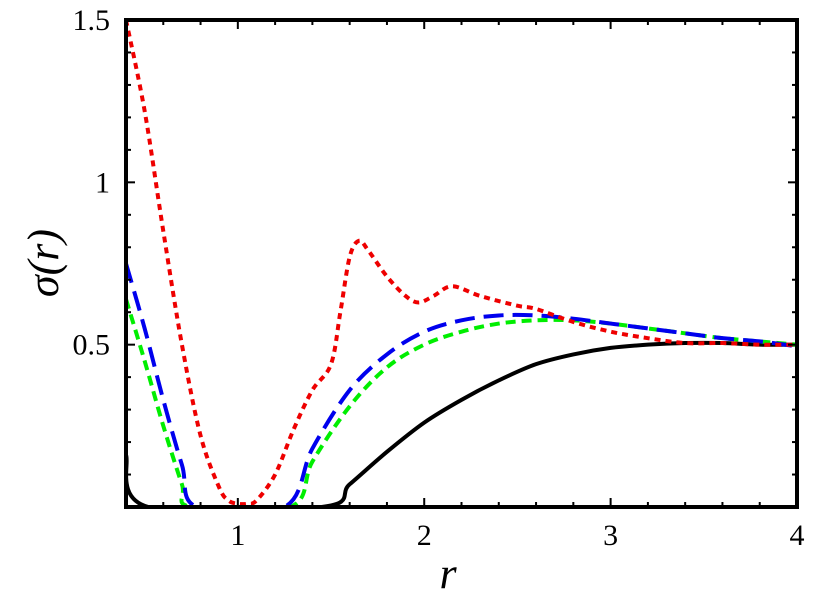  I want to click on y-tick-labels: 0.5 1 1.5, so click(92, 183).